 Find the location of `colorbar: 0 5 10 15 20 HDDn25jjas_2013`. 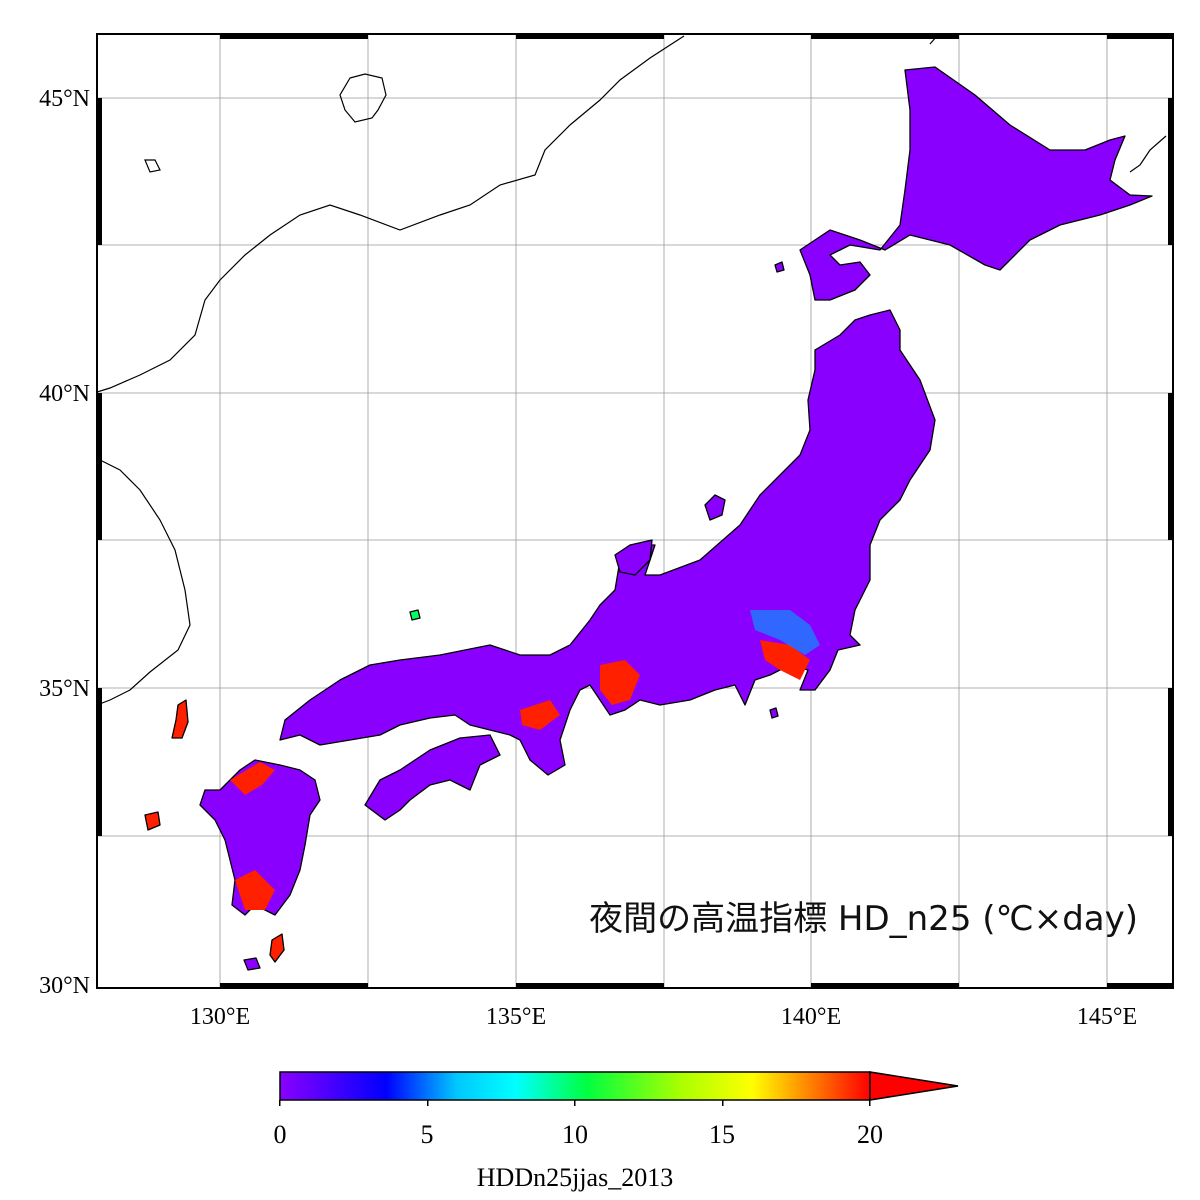

colorbar: 0 5 10 15 20 HDDn25jjas_2013 is located at coordinates (616, 1131).